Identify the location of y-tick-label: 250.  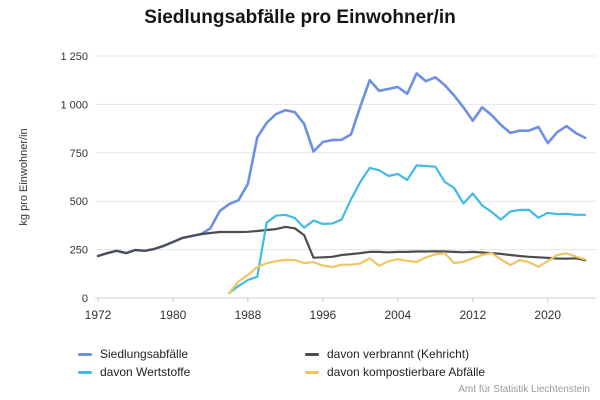
(79, 251).